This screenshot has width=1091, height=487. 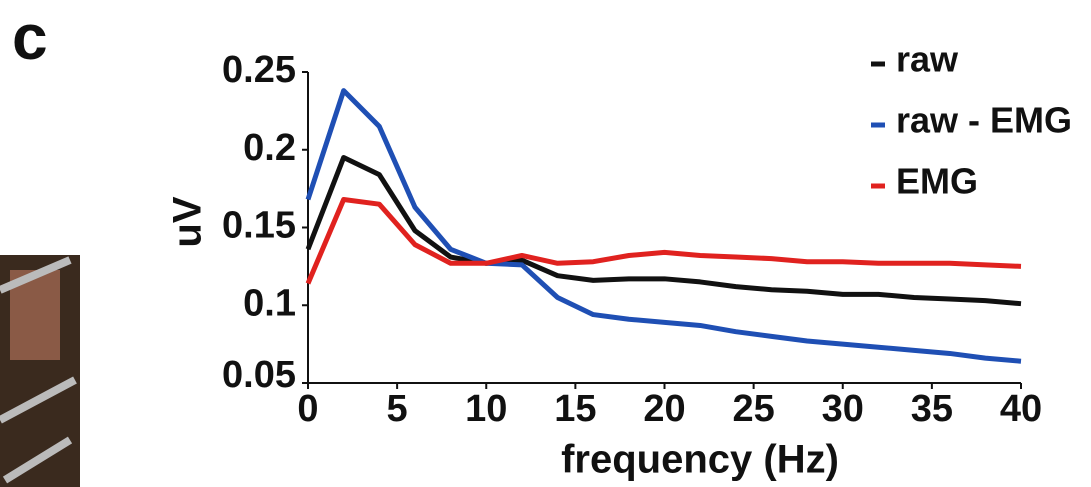 I want to click on y-tick-label: 0.25, so click(x=259, y=70).